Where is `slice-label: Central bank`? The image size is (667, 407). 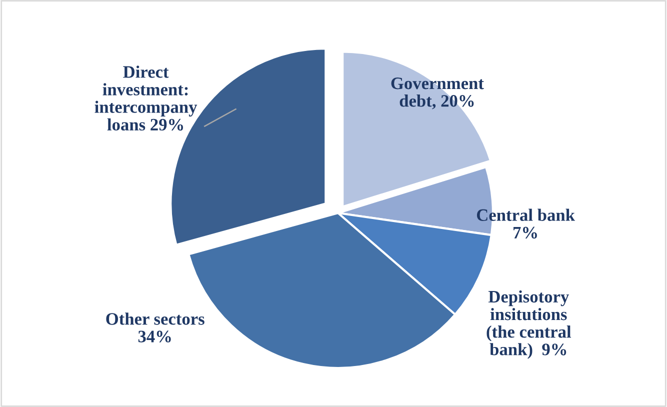
slice-label: Central bank is located at coordinates (525, 214).